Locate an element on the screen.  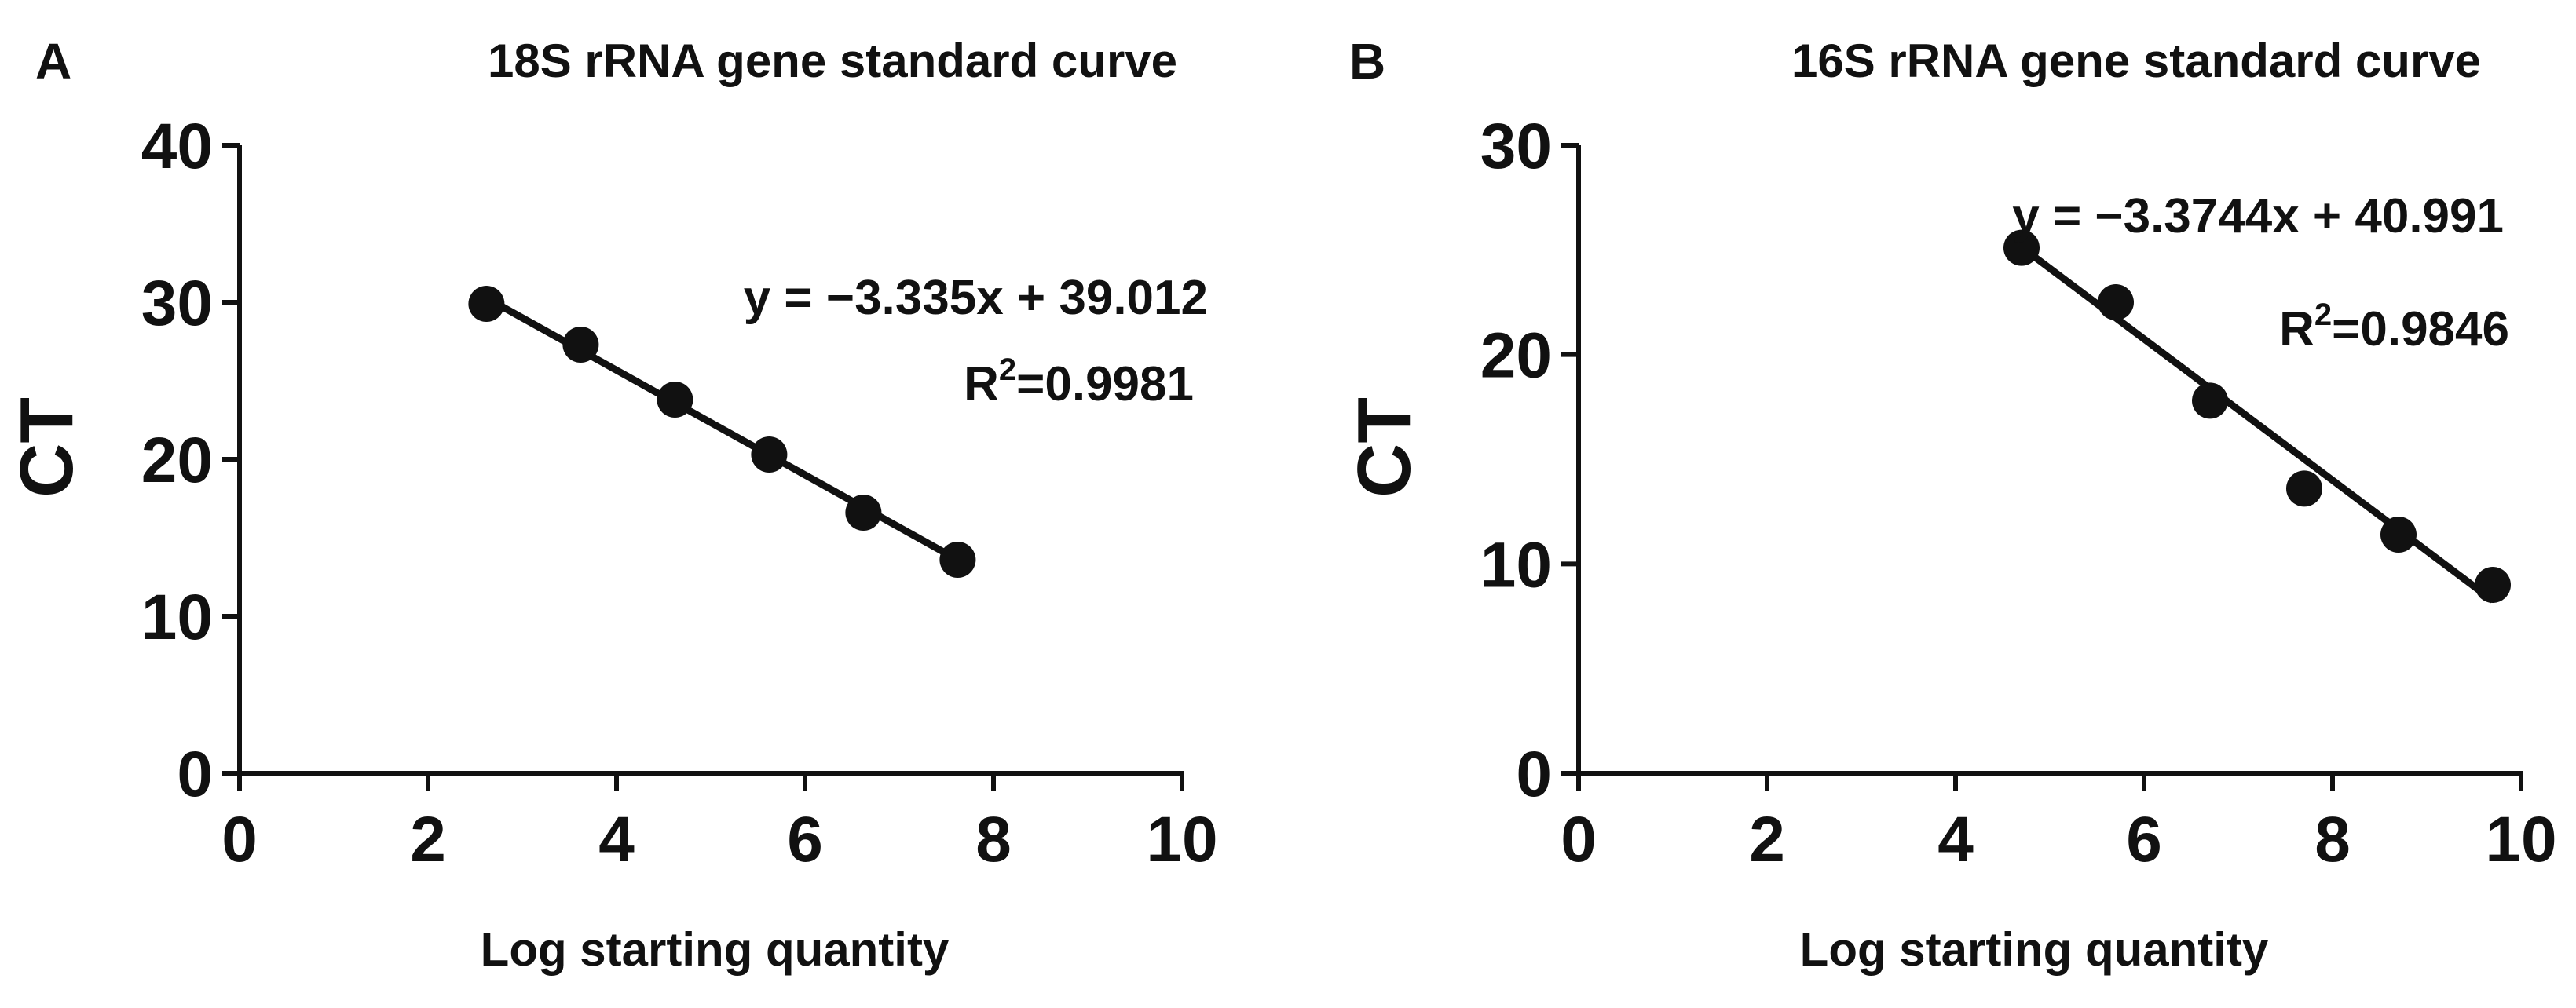
r-squared-value: =0.9981 is located at coordinates (1105, 384).